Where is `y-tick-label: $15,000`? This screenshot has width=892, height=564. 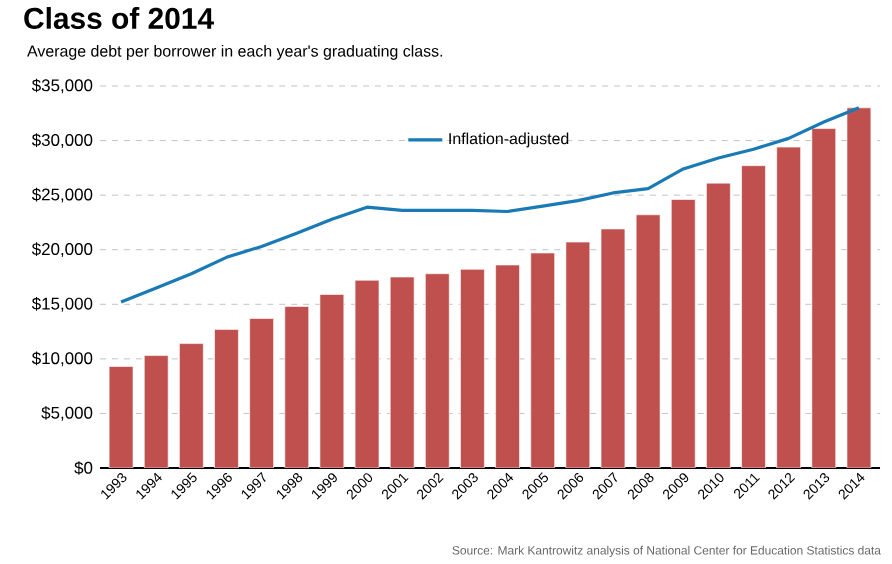
y-tick-label: $15,000 is located at coordinates (62, 304).